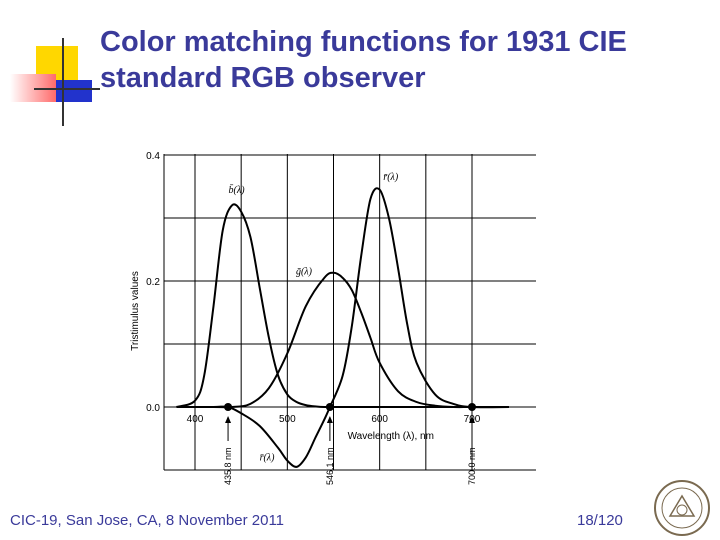 The width and height of the screenshot is (720, 540). What do you see at coordinates (287, 419) in the screenshot?
I see `x-tick-label: 500` at bounding box center [287, 419].